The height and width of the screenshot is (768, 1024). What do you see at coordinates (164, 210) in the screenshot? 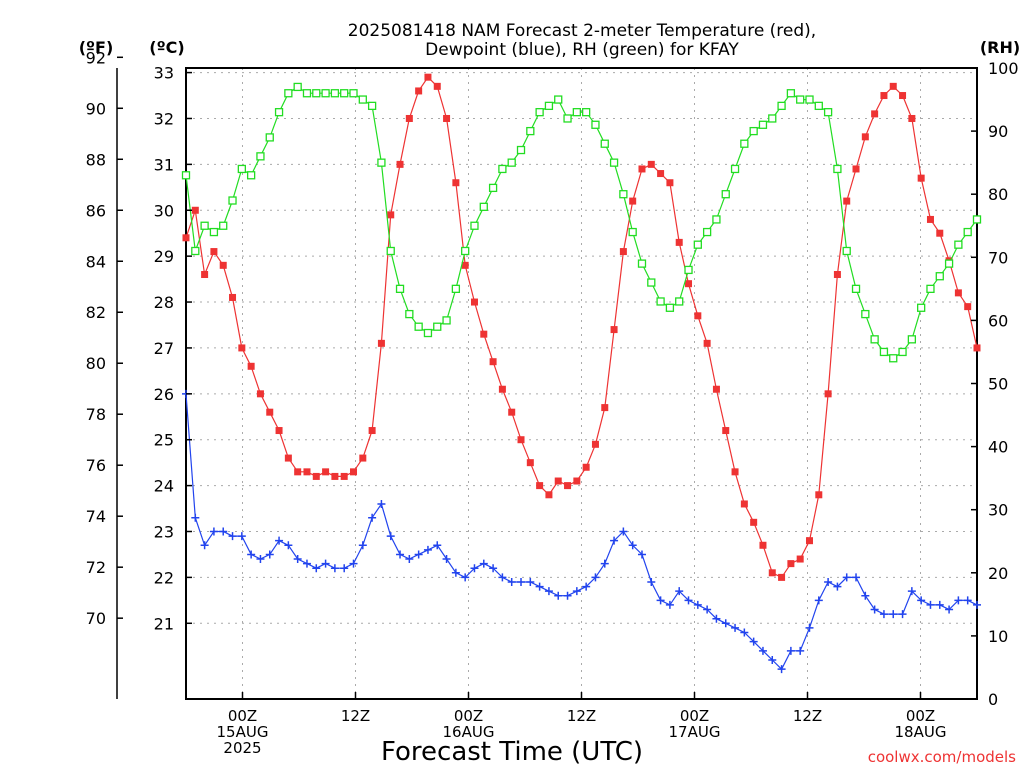
I see `celsius-tick-label: 30` at bounding box center [164, 210].